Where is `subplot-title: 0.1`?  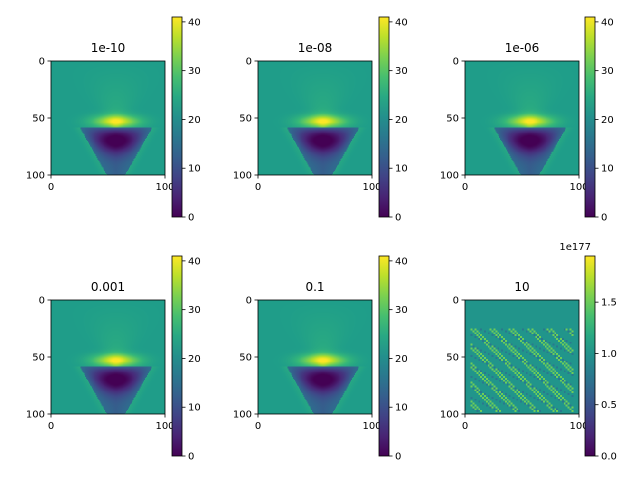 subplot-title: 0.1 is located at coordinates (314, 287).